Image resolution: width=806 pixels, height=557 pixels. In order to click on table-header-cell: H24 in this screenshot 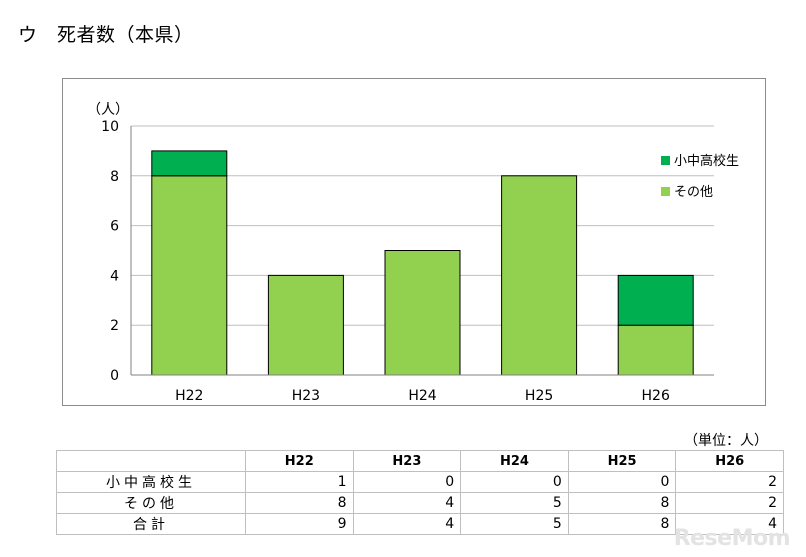, I will do `click(514, 461)`.